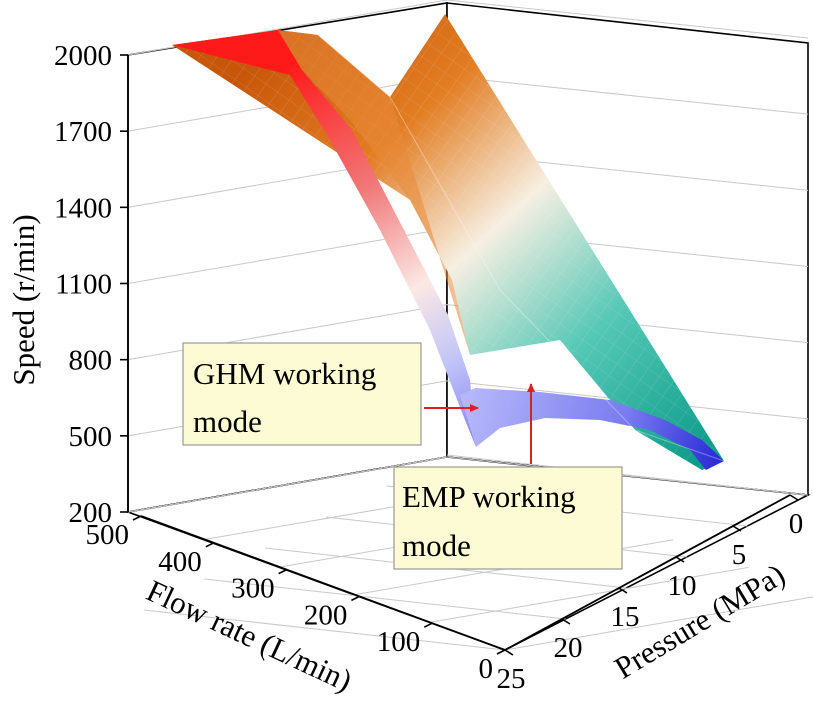 Image resolution: width=813 pixels, height=709 pixels. I want to click on flow-tick-label: 200, so click(326, 615).